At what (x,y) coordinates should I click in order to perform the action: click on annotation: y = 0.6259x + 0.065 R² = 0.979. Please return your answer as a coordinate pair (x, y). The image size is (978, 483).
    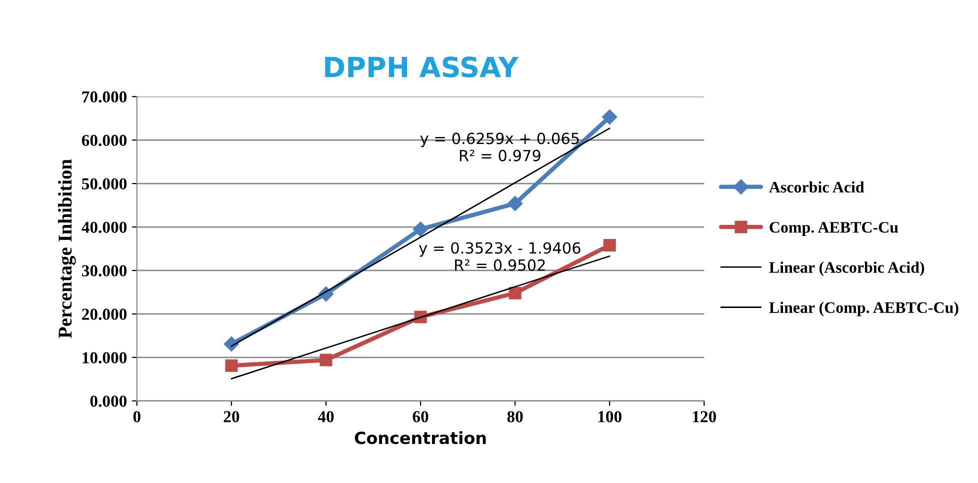
    Looking at the image, I should click on (499, 147).